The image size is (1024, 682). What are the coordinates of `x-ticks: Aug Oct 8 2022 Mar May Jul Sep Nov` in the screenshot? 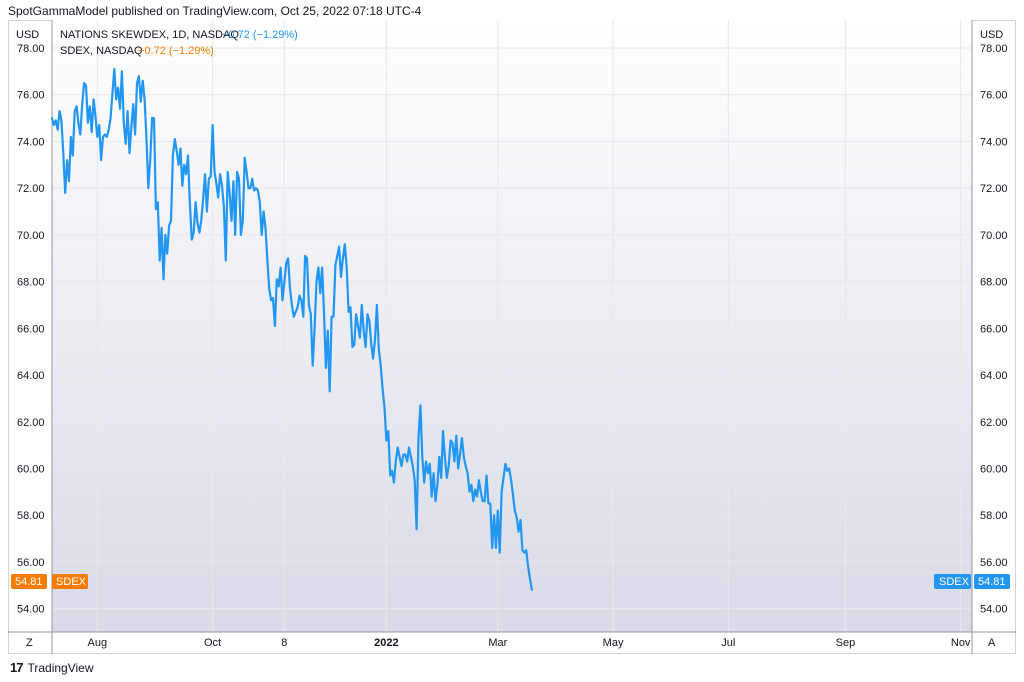 It's located at (529, 643).